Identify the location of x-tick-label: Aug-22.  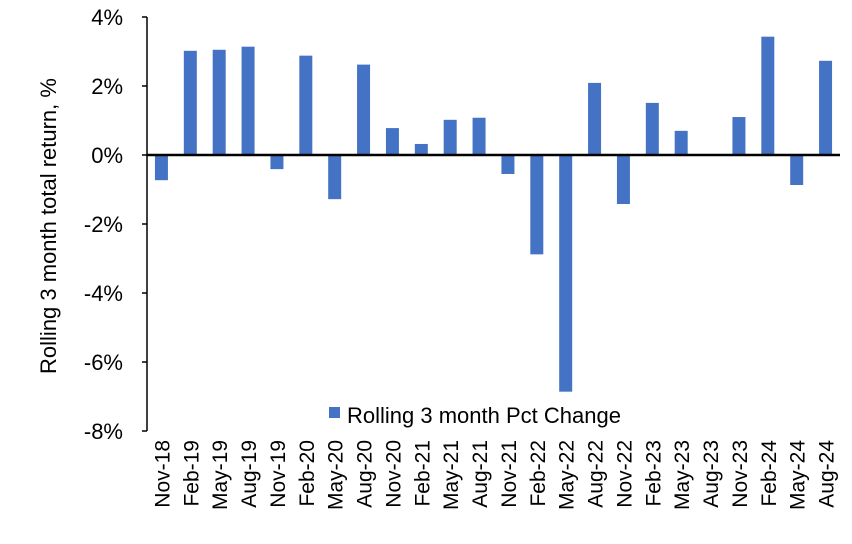
(596, 474).